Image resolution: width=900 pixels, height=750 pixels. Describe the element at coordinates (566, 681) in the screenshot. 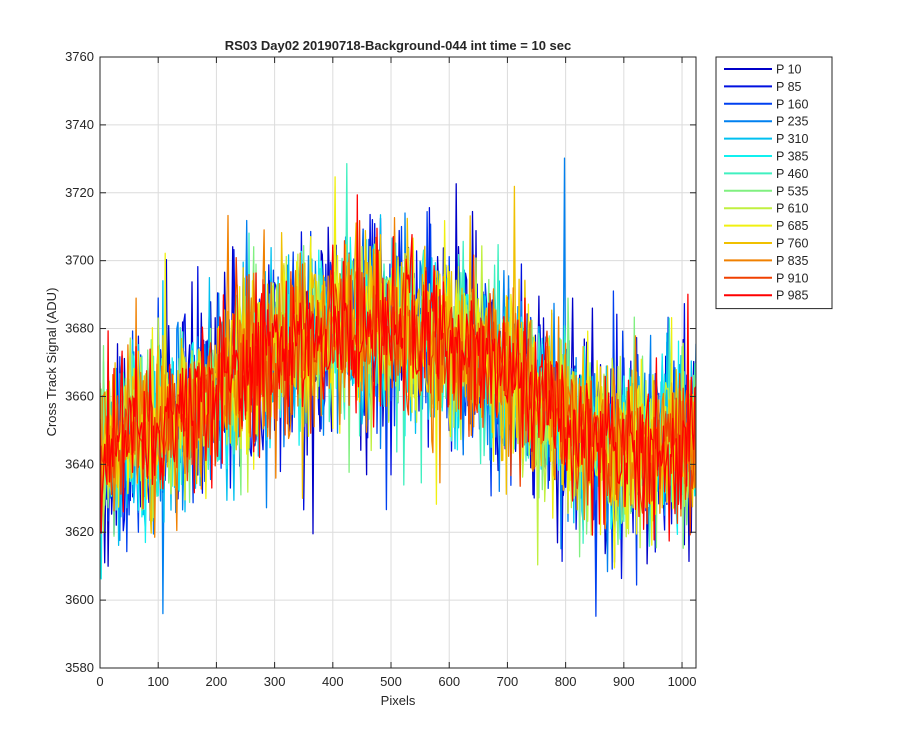

I see `x-tick-label: 800` at that location.